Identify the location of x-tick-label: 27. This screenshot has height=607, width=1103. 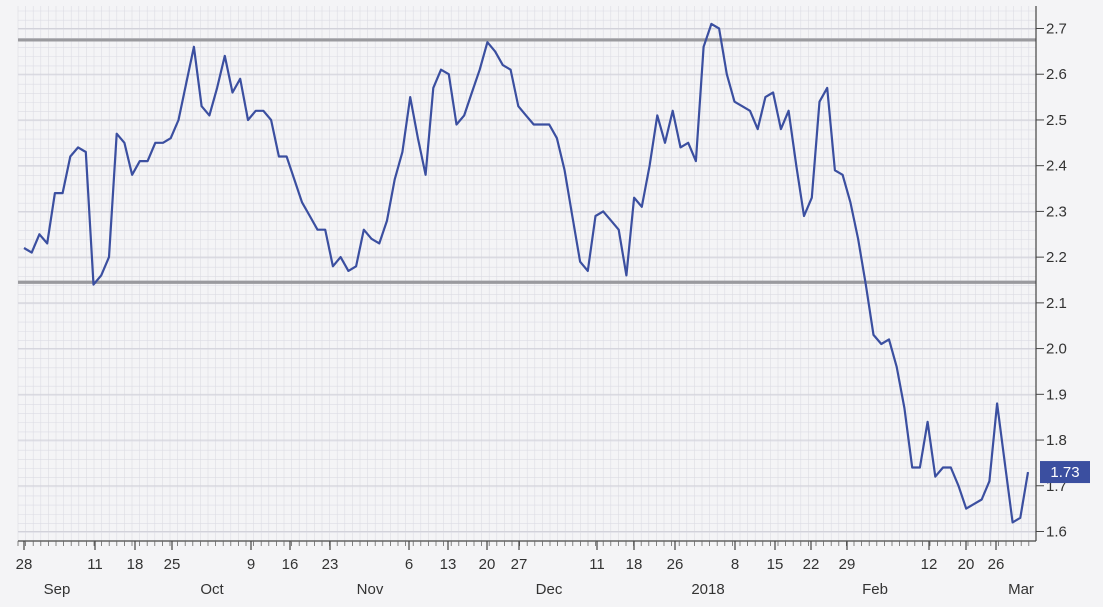
(519, 564).